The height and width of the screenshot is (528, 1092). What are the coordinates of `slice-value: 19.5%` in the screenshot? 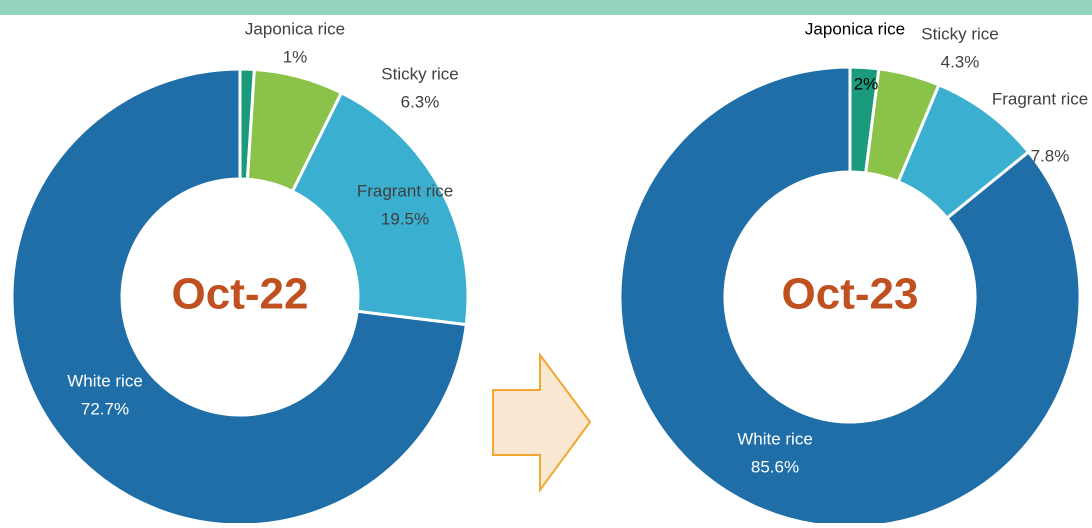 It's located at (405, 218).